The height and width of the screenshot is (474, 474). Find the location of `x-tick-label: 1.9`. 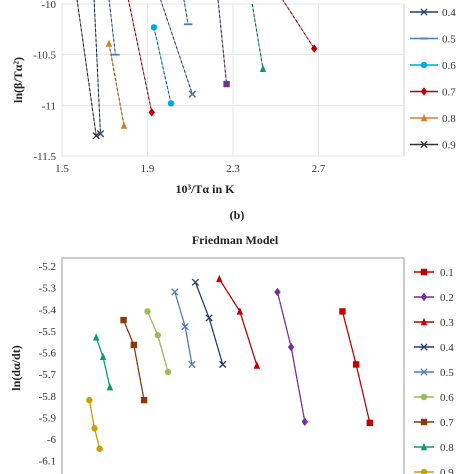

x-tick-label: 1.9 is located at coordinates (148, 169).